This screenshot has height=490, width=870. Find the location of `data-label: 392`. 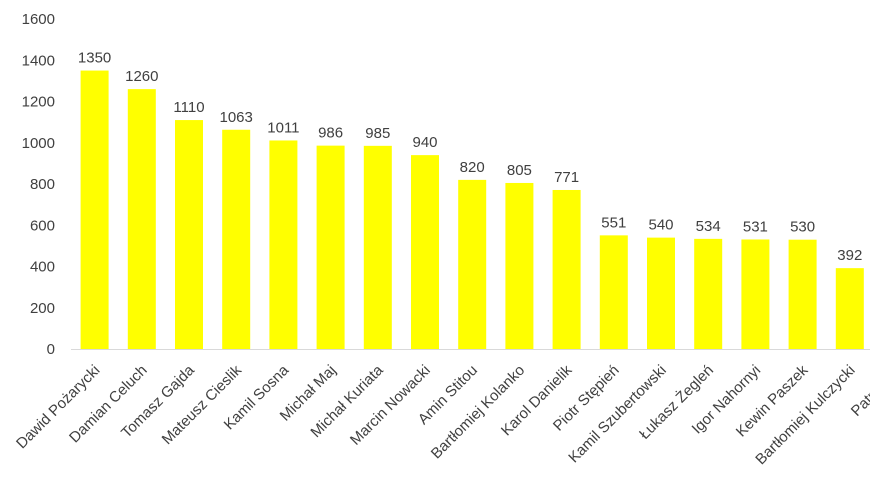

data-label: 392 is located at coordinates (849, 255).